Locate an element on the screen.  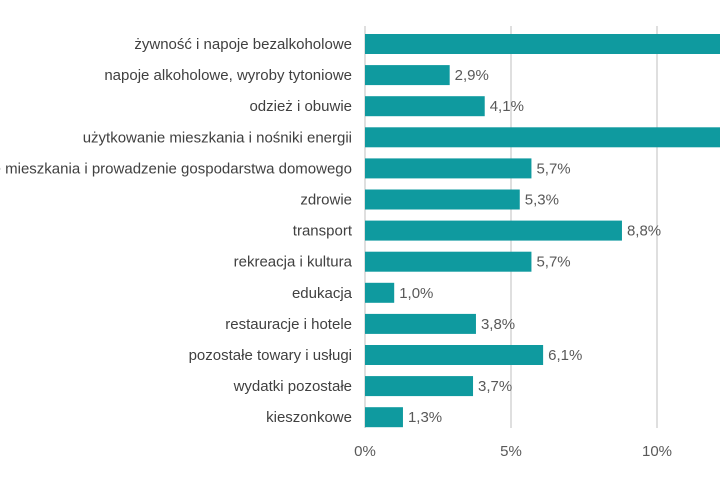
value-label: 2,9% is located at coordinates (472, 75).